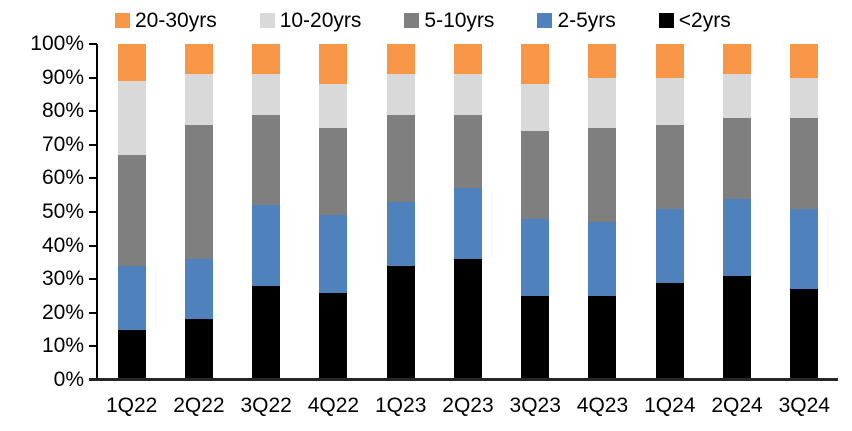 Image resolution: width=852 pixels, height=431 pixels. I want to click on chart-legend: 20-30yrs 10-20yrs 5-10yrs 2-5yrs <2yrs, so click(423, 20).